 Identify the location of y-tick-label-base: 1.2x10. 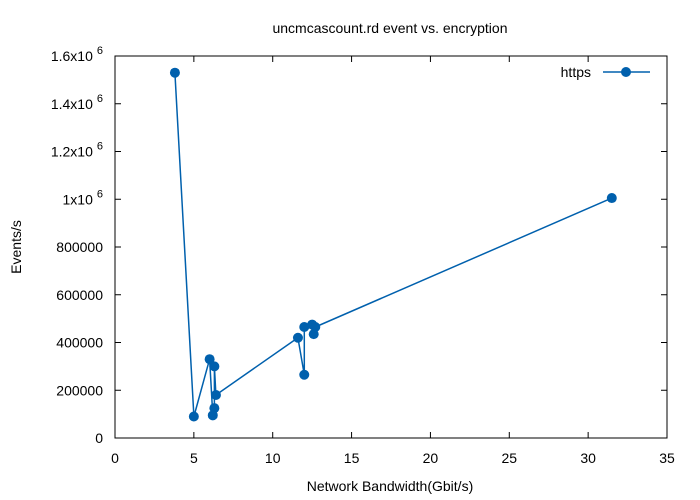
(72, 152).